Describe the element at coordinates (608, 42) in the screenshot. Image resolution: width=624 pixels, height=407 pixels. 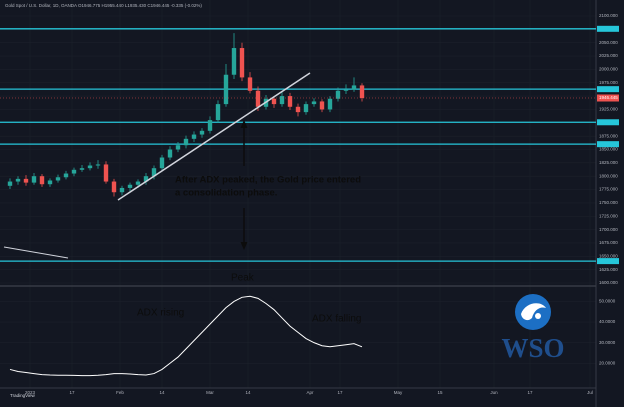
I see `y-tick-label: 2050.000` at that location.